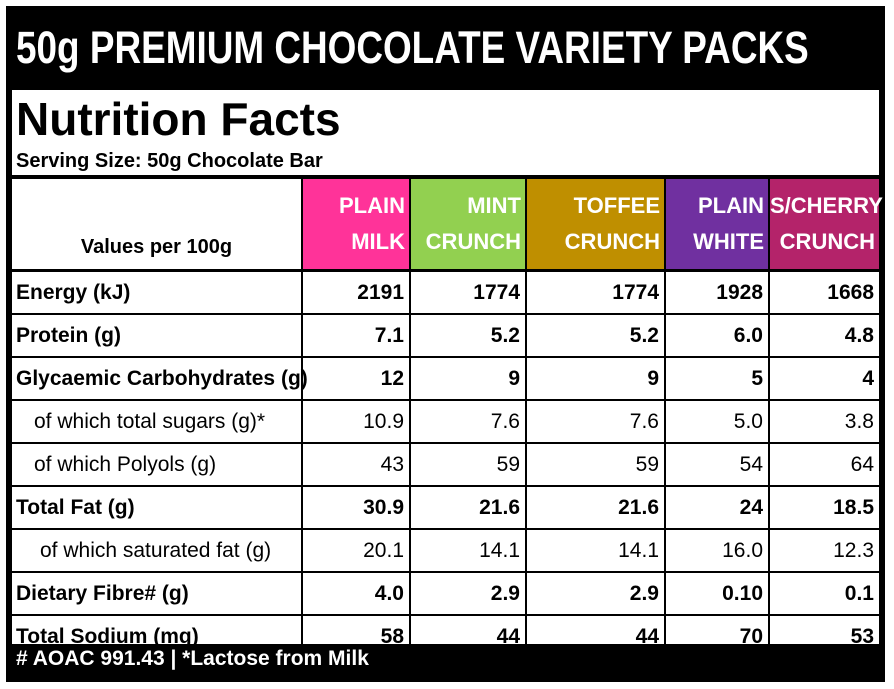  I want to click on table-row: Glycaemic Carbohydrates (g) 12 9 9 5 4, so click(445, 378).